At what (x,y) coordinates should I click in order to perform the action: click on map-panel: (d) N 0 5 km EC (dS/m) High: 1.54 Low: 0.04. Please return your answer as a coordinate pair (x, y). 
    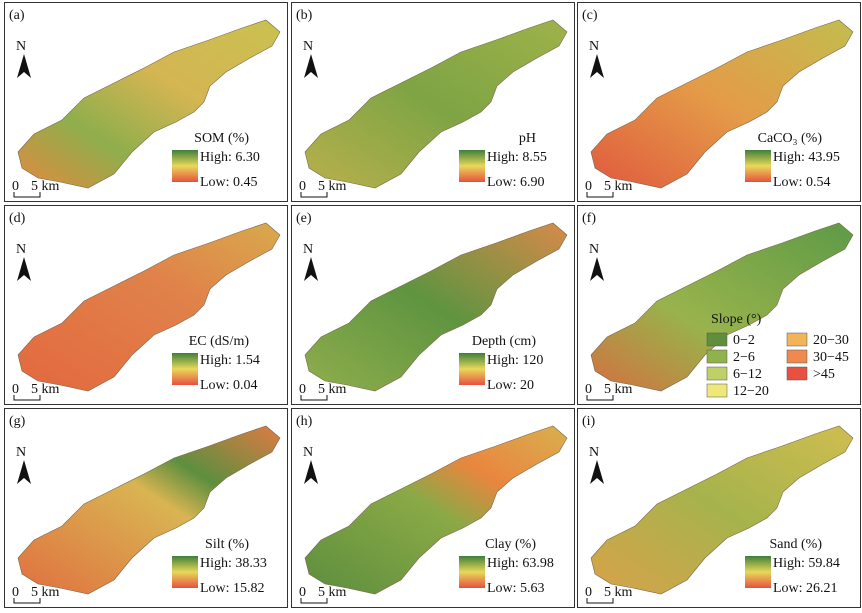
    Looking at the image, I should click on (146, 305).